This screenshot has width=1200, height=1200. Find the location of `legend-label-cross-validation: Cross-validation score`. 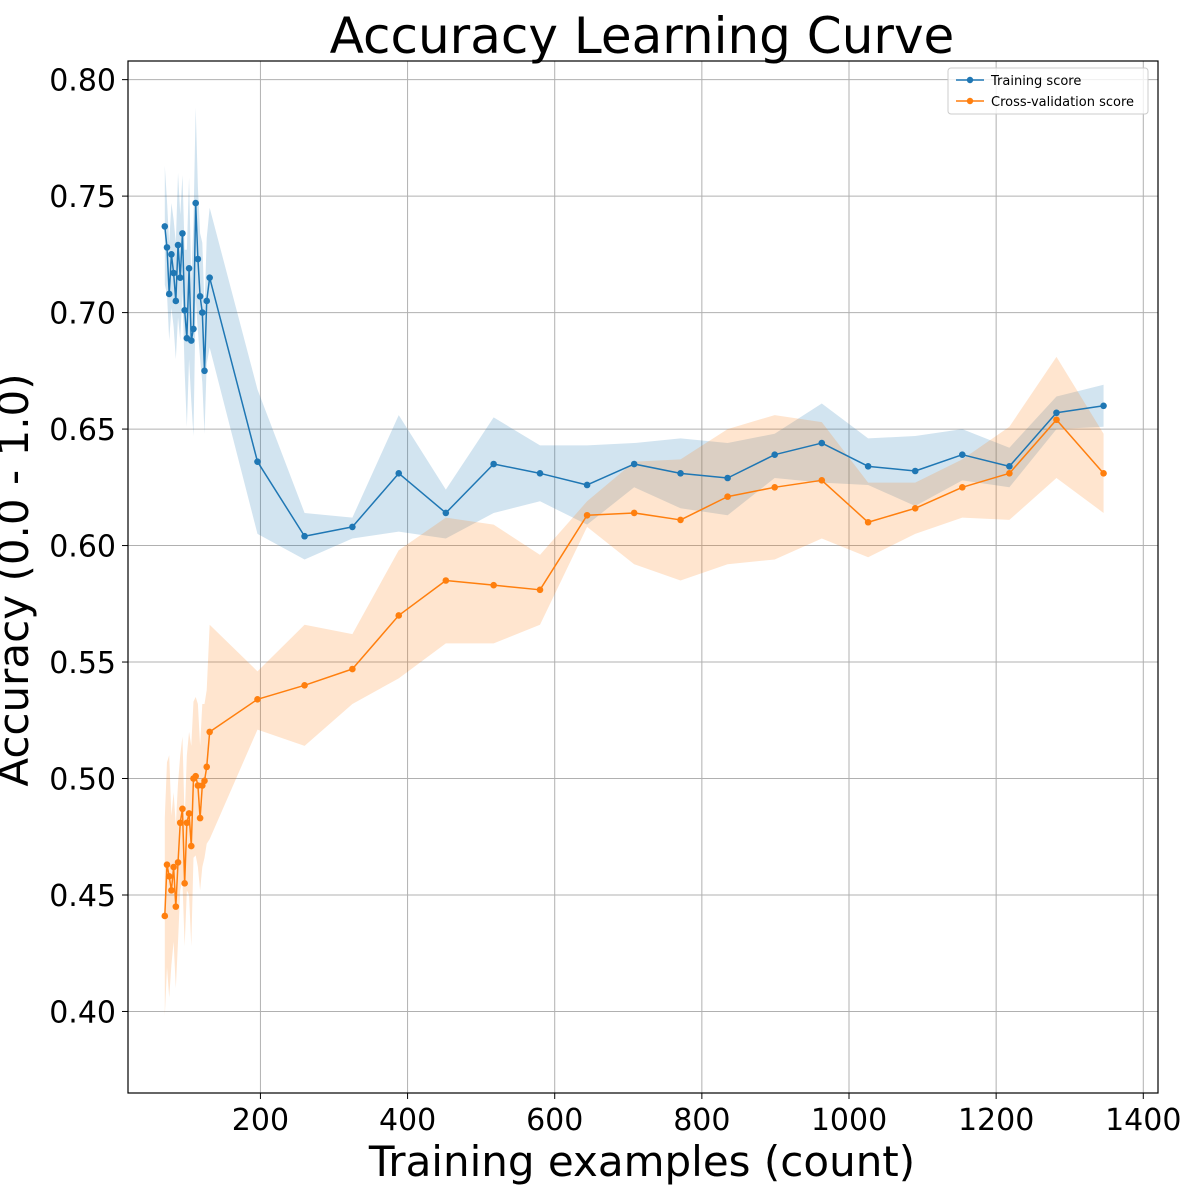

legend-label-cross-validation: Cross-validation score is located at coordinates (1062, 102).